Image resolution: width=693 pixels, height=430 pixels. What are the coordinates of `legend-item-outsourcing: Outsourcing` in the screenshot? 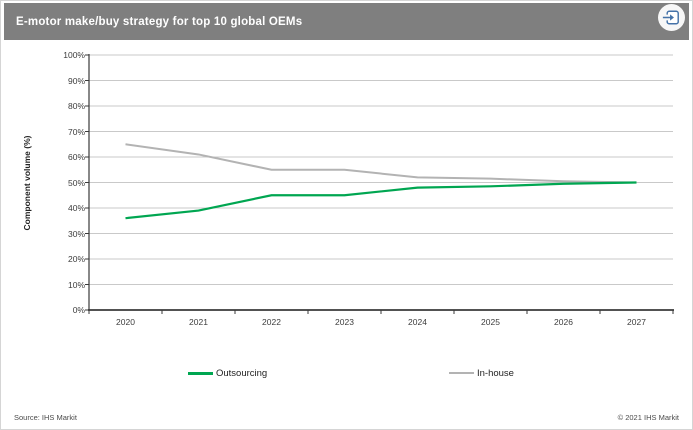 It's located at (227, 373).